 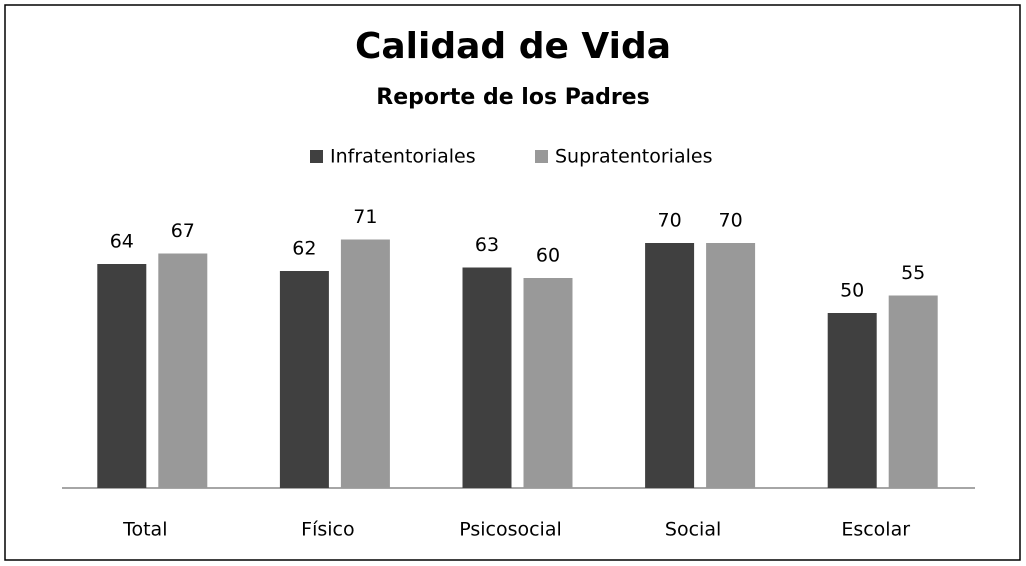 What do you see at coordinates (633, 157) in the screenshot?
I see `legend-label: Supratentoriales` at bounding box center [633, 157].